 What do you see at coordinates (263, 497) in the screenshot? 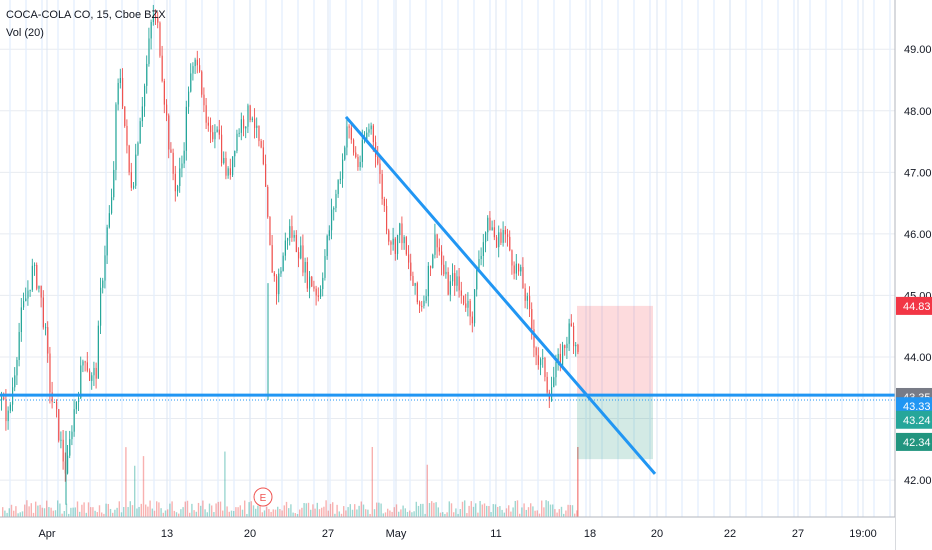
I see `earnings-marker-circle` at bounding box center [263, 497].